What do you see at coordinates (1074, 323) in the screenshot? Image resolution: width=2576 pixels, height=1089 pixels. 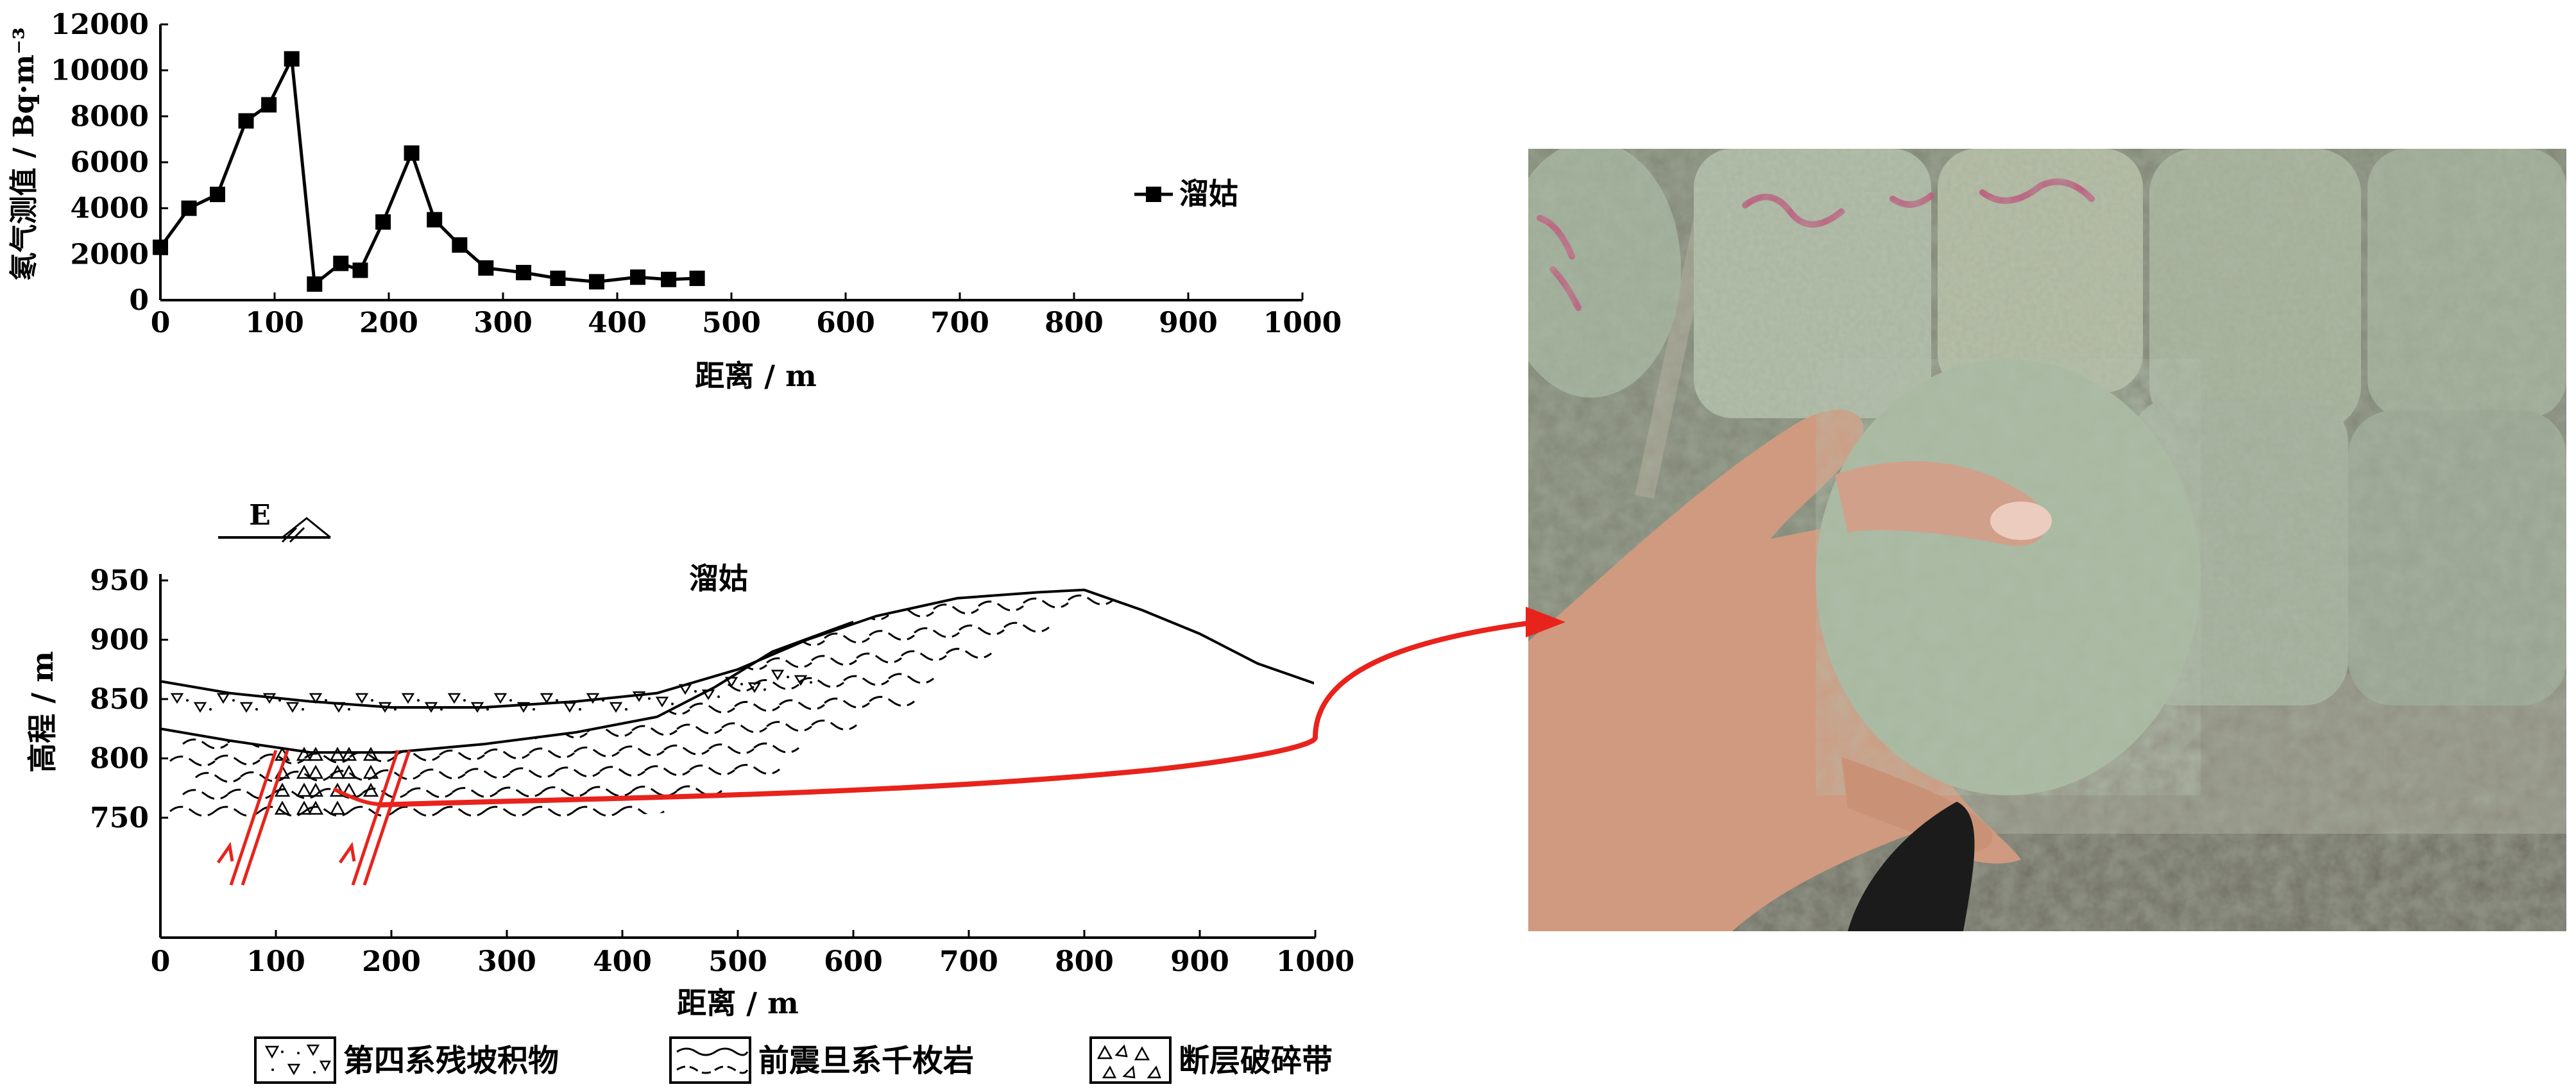 I see `x-tick-label: 800` at bounding box center [1074, 323].